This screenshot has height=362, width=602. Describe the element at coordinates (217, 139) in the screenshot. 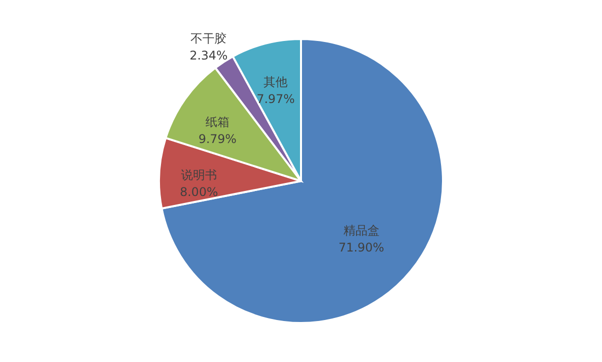

I see `data-label: 9.79%` at that location.